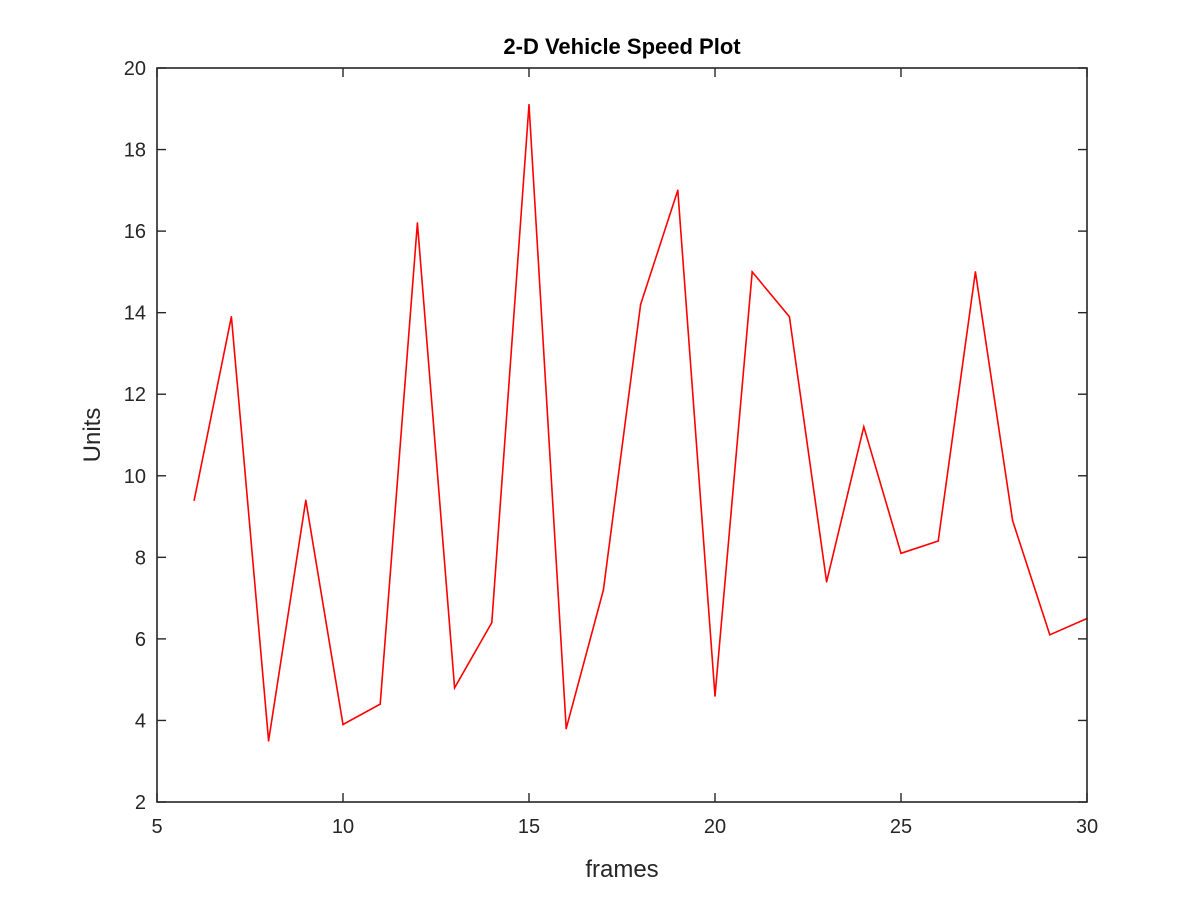 Image resolution: width=1200 pixels, height=900 pixels. I want to click on y-tick-label: 2, so click(140, 803).